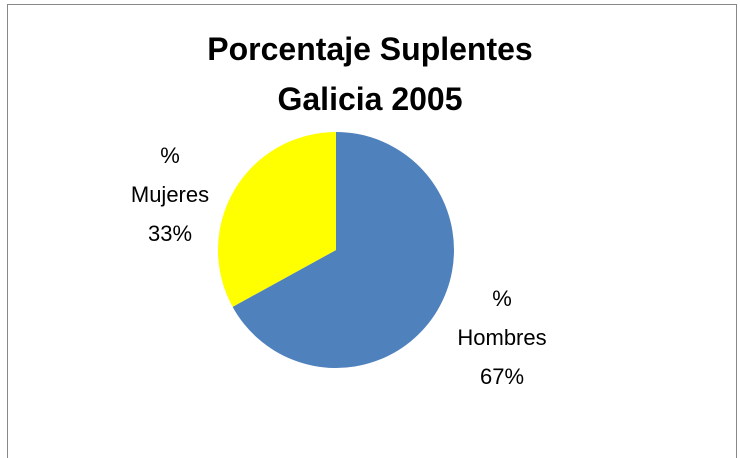 Image resolution: width=740 pixels, height=458 pixels. What do you see at coordinates (502, 318) in the screenshot?
I see `category-label: % Hombres` at bounding box center [502, 318].